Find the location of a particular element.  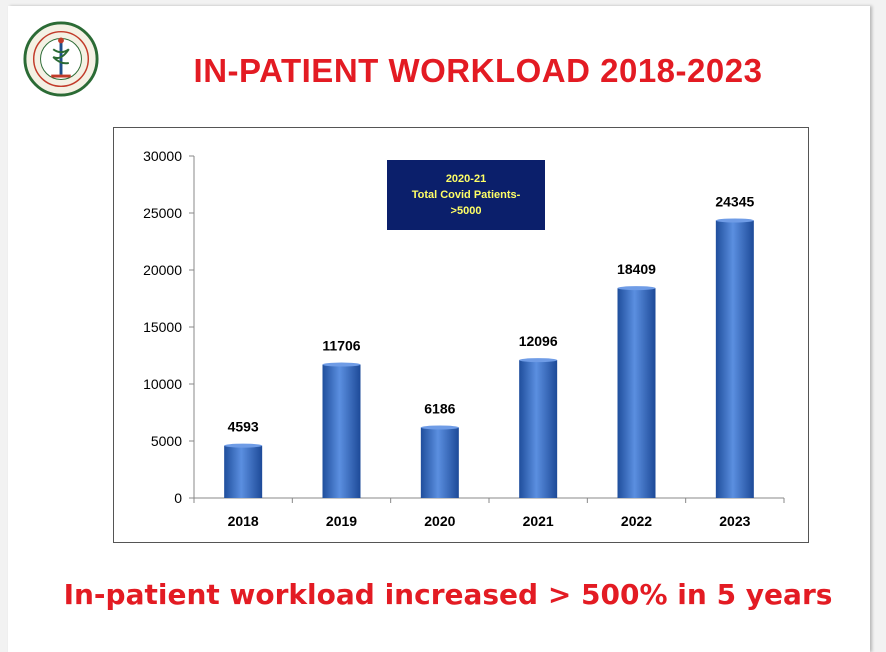

y-tick-label: 25000 is located at coordinates (162, 213).